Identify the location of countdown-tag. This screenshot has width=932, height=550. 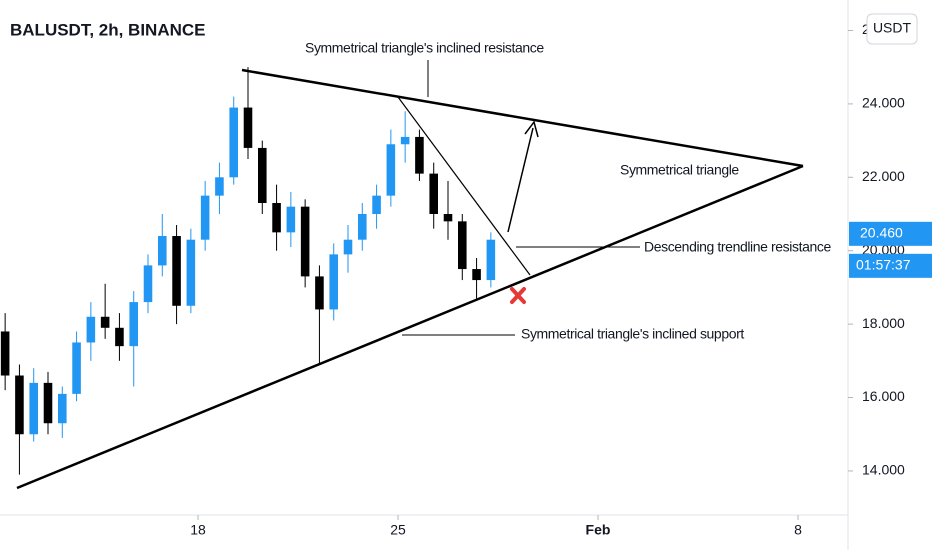
(890, 265).